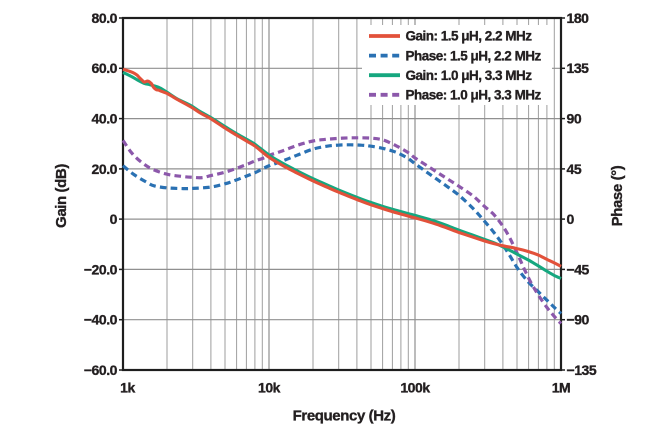 This screenshot has height=431, width=656. Describe the element at coordinates (61, 196) in the screenshot. I see `svg-text: Gain (dB)` at that location.